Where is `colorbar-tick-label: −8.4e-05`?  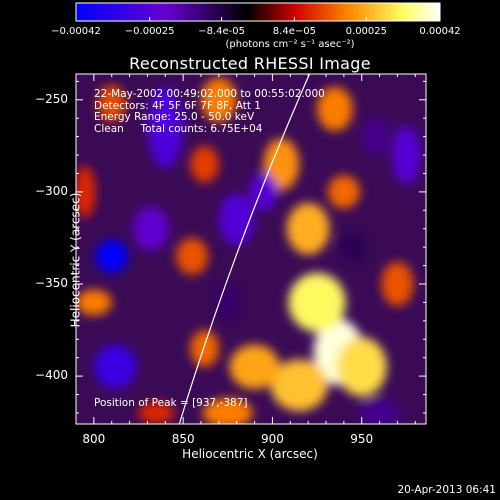
colorbar-tick-label: −8.4e-05 is located at coordinates (221, 31).